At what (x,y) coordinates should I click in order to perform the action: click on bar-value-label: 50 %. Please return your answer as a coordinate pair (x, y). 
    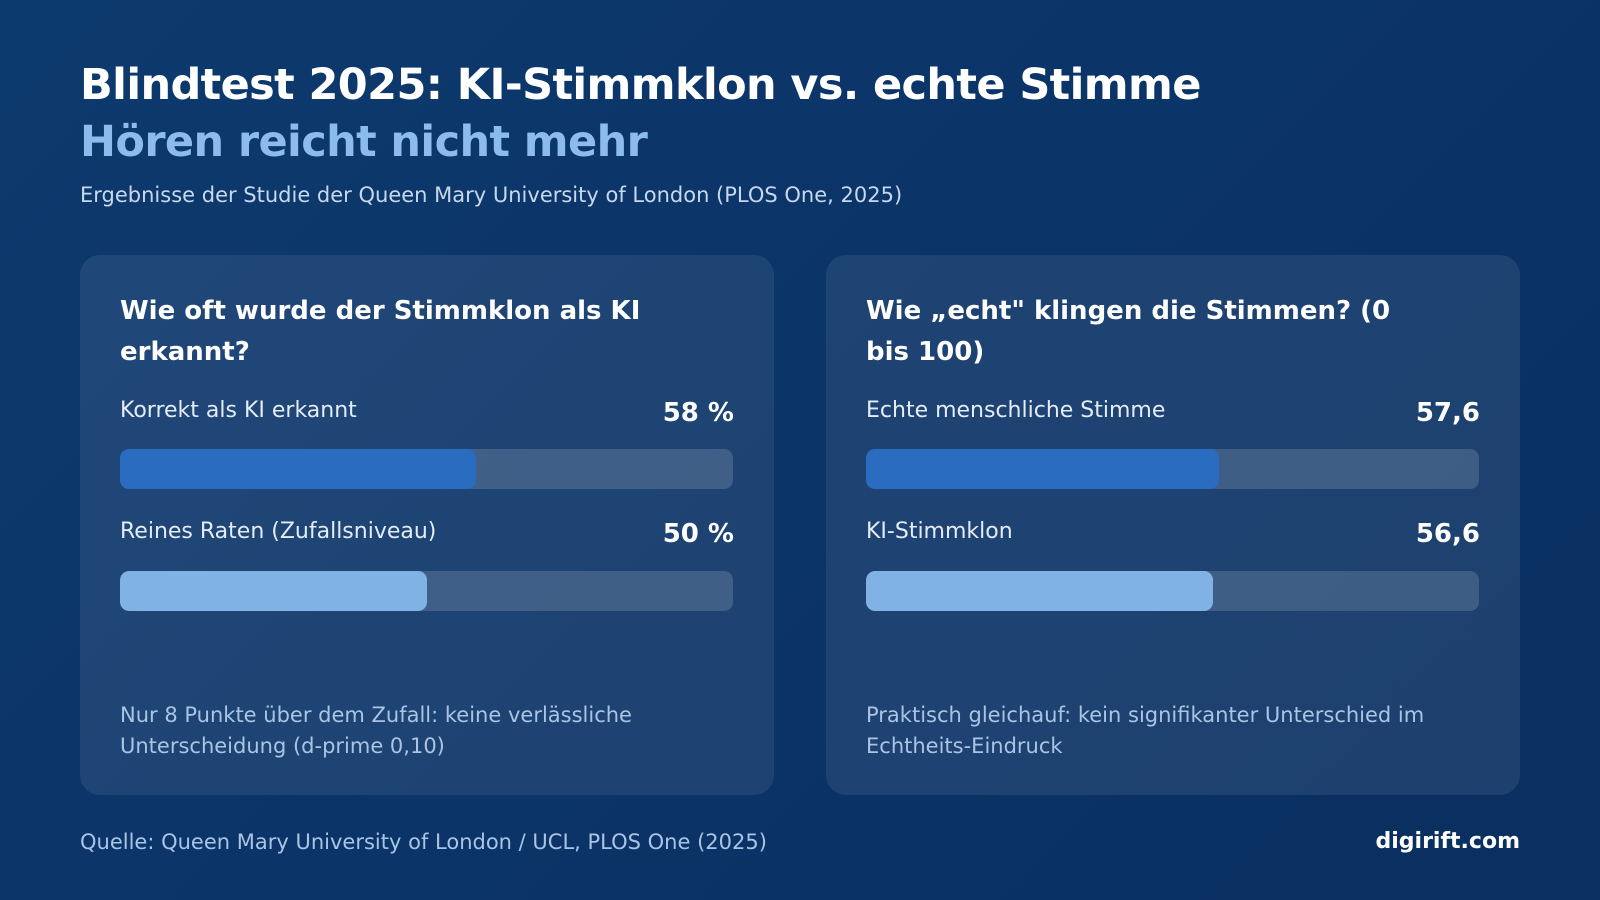
    Looking at the image, I should click on (698, 534).